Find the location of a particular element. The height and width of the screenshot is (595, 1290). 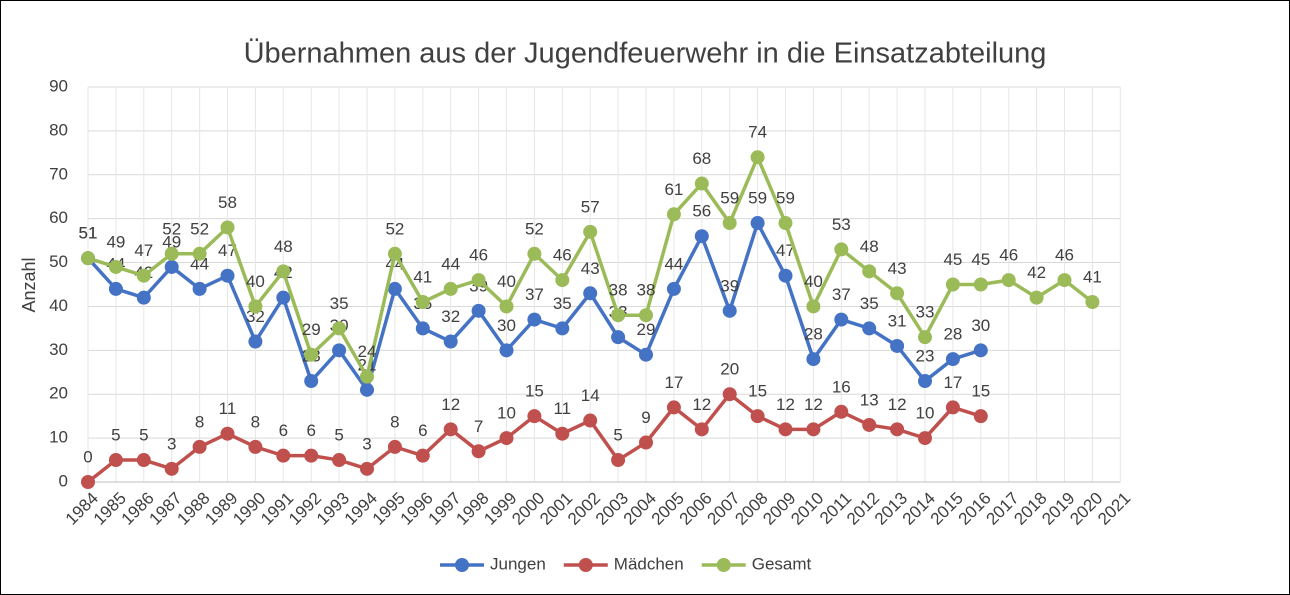

data-label: 3 is located at coordinates (366, 443).